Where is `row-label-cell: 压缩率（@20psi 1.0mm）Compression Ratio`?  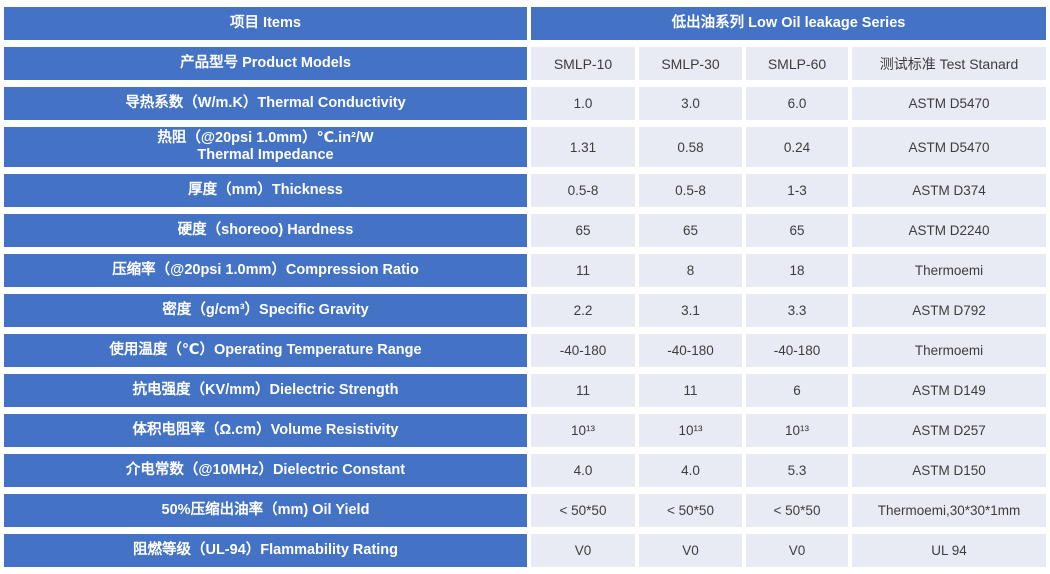 row-label-cell: 压缩率（@20psi 1.0mm）Compression Ratio is located at coordinates (265, 270).